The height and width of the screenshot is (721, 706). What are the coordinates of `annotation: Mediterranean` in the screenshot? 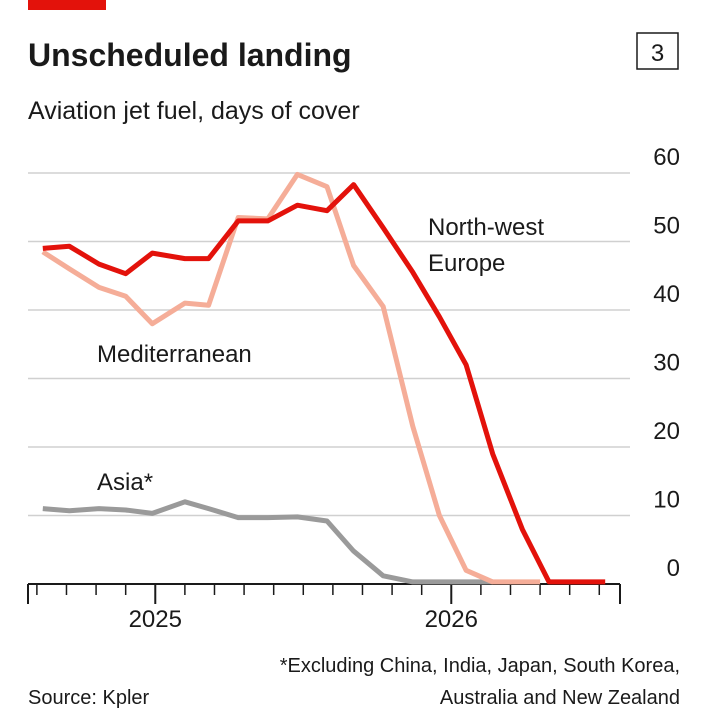 It's located at (174, 354).